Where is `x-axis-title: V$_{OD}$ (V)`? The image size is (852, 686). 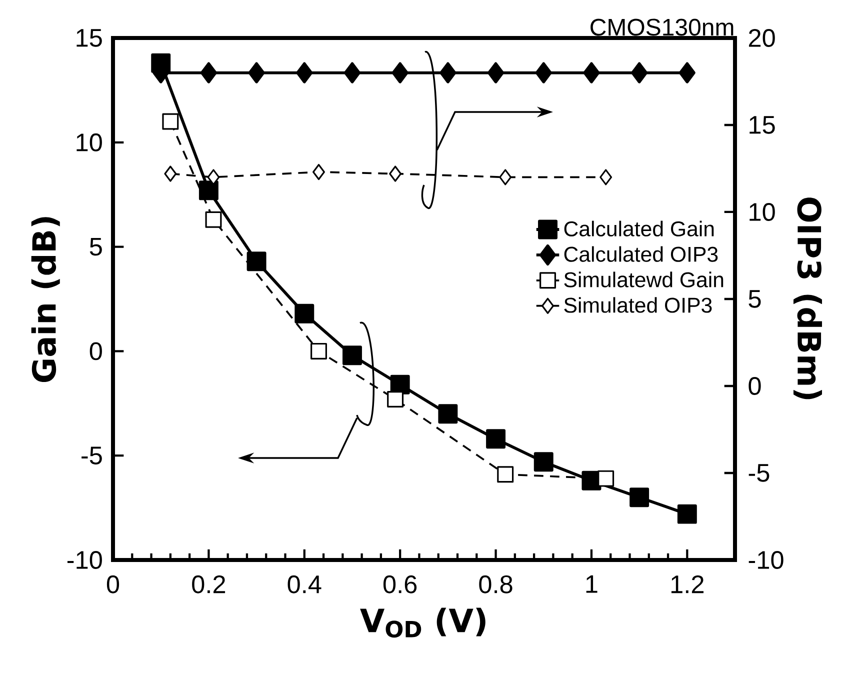 x-axis-title: V$_{OD}$ (V) is located at coordinates (423, 623).